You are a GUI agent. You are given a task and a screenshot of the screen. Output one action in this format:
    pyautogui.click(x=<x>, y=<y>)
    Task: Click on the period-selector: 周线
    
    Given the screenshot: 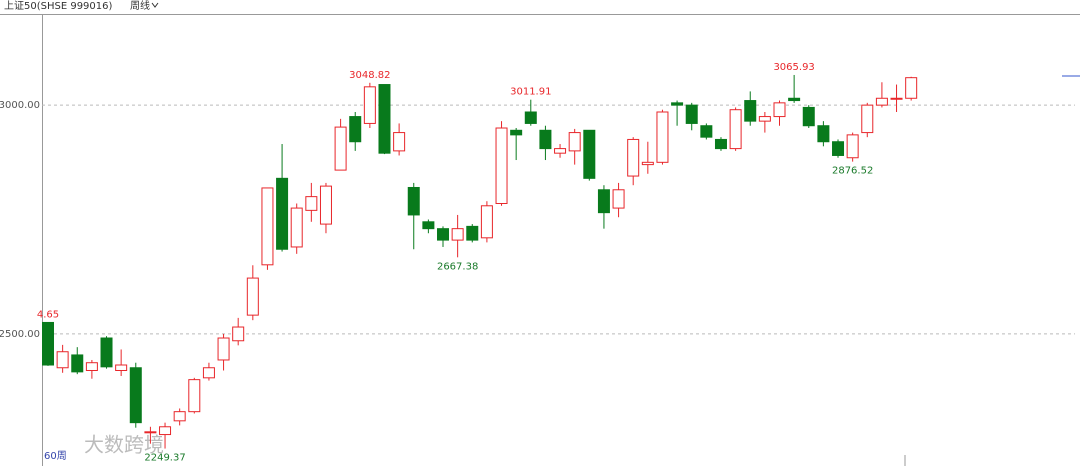 What is the action you would take?
    pyautogui.click(x=140, y=6)
    